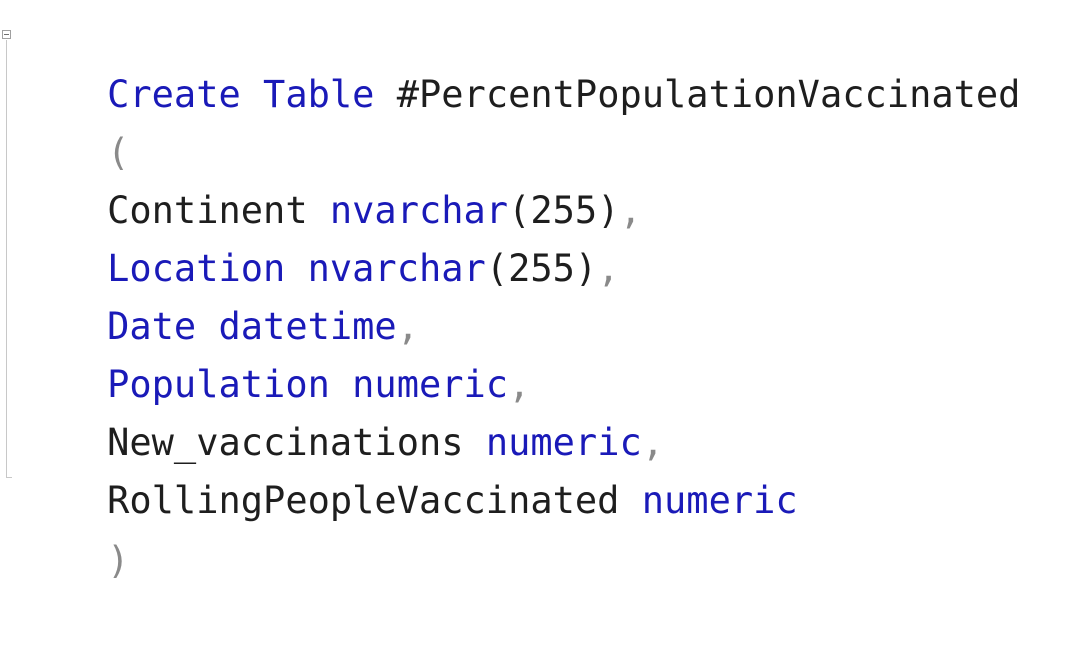  What do you see at coordinates (118, 560) in the screenshot?
I see `close-paren: )` at bounding box center [118, 560].